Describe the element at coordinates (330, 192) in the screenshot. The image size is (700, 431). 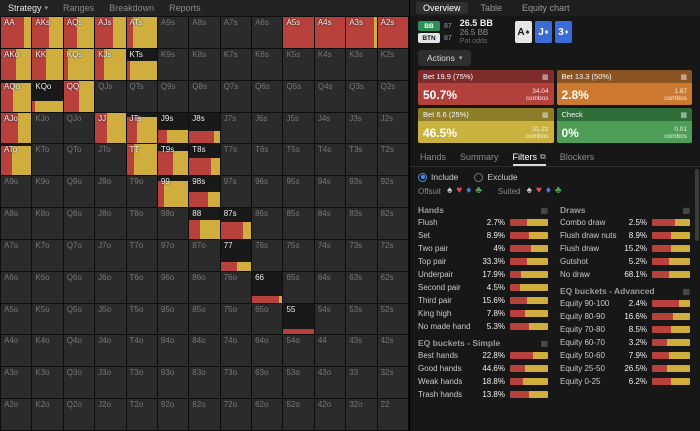
I see `hand-cell-94s: 94s` at that location.